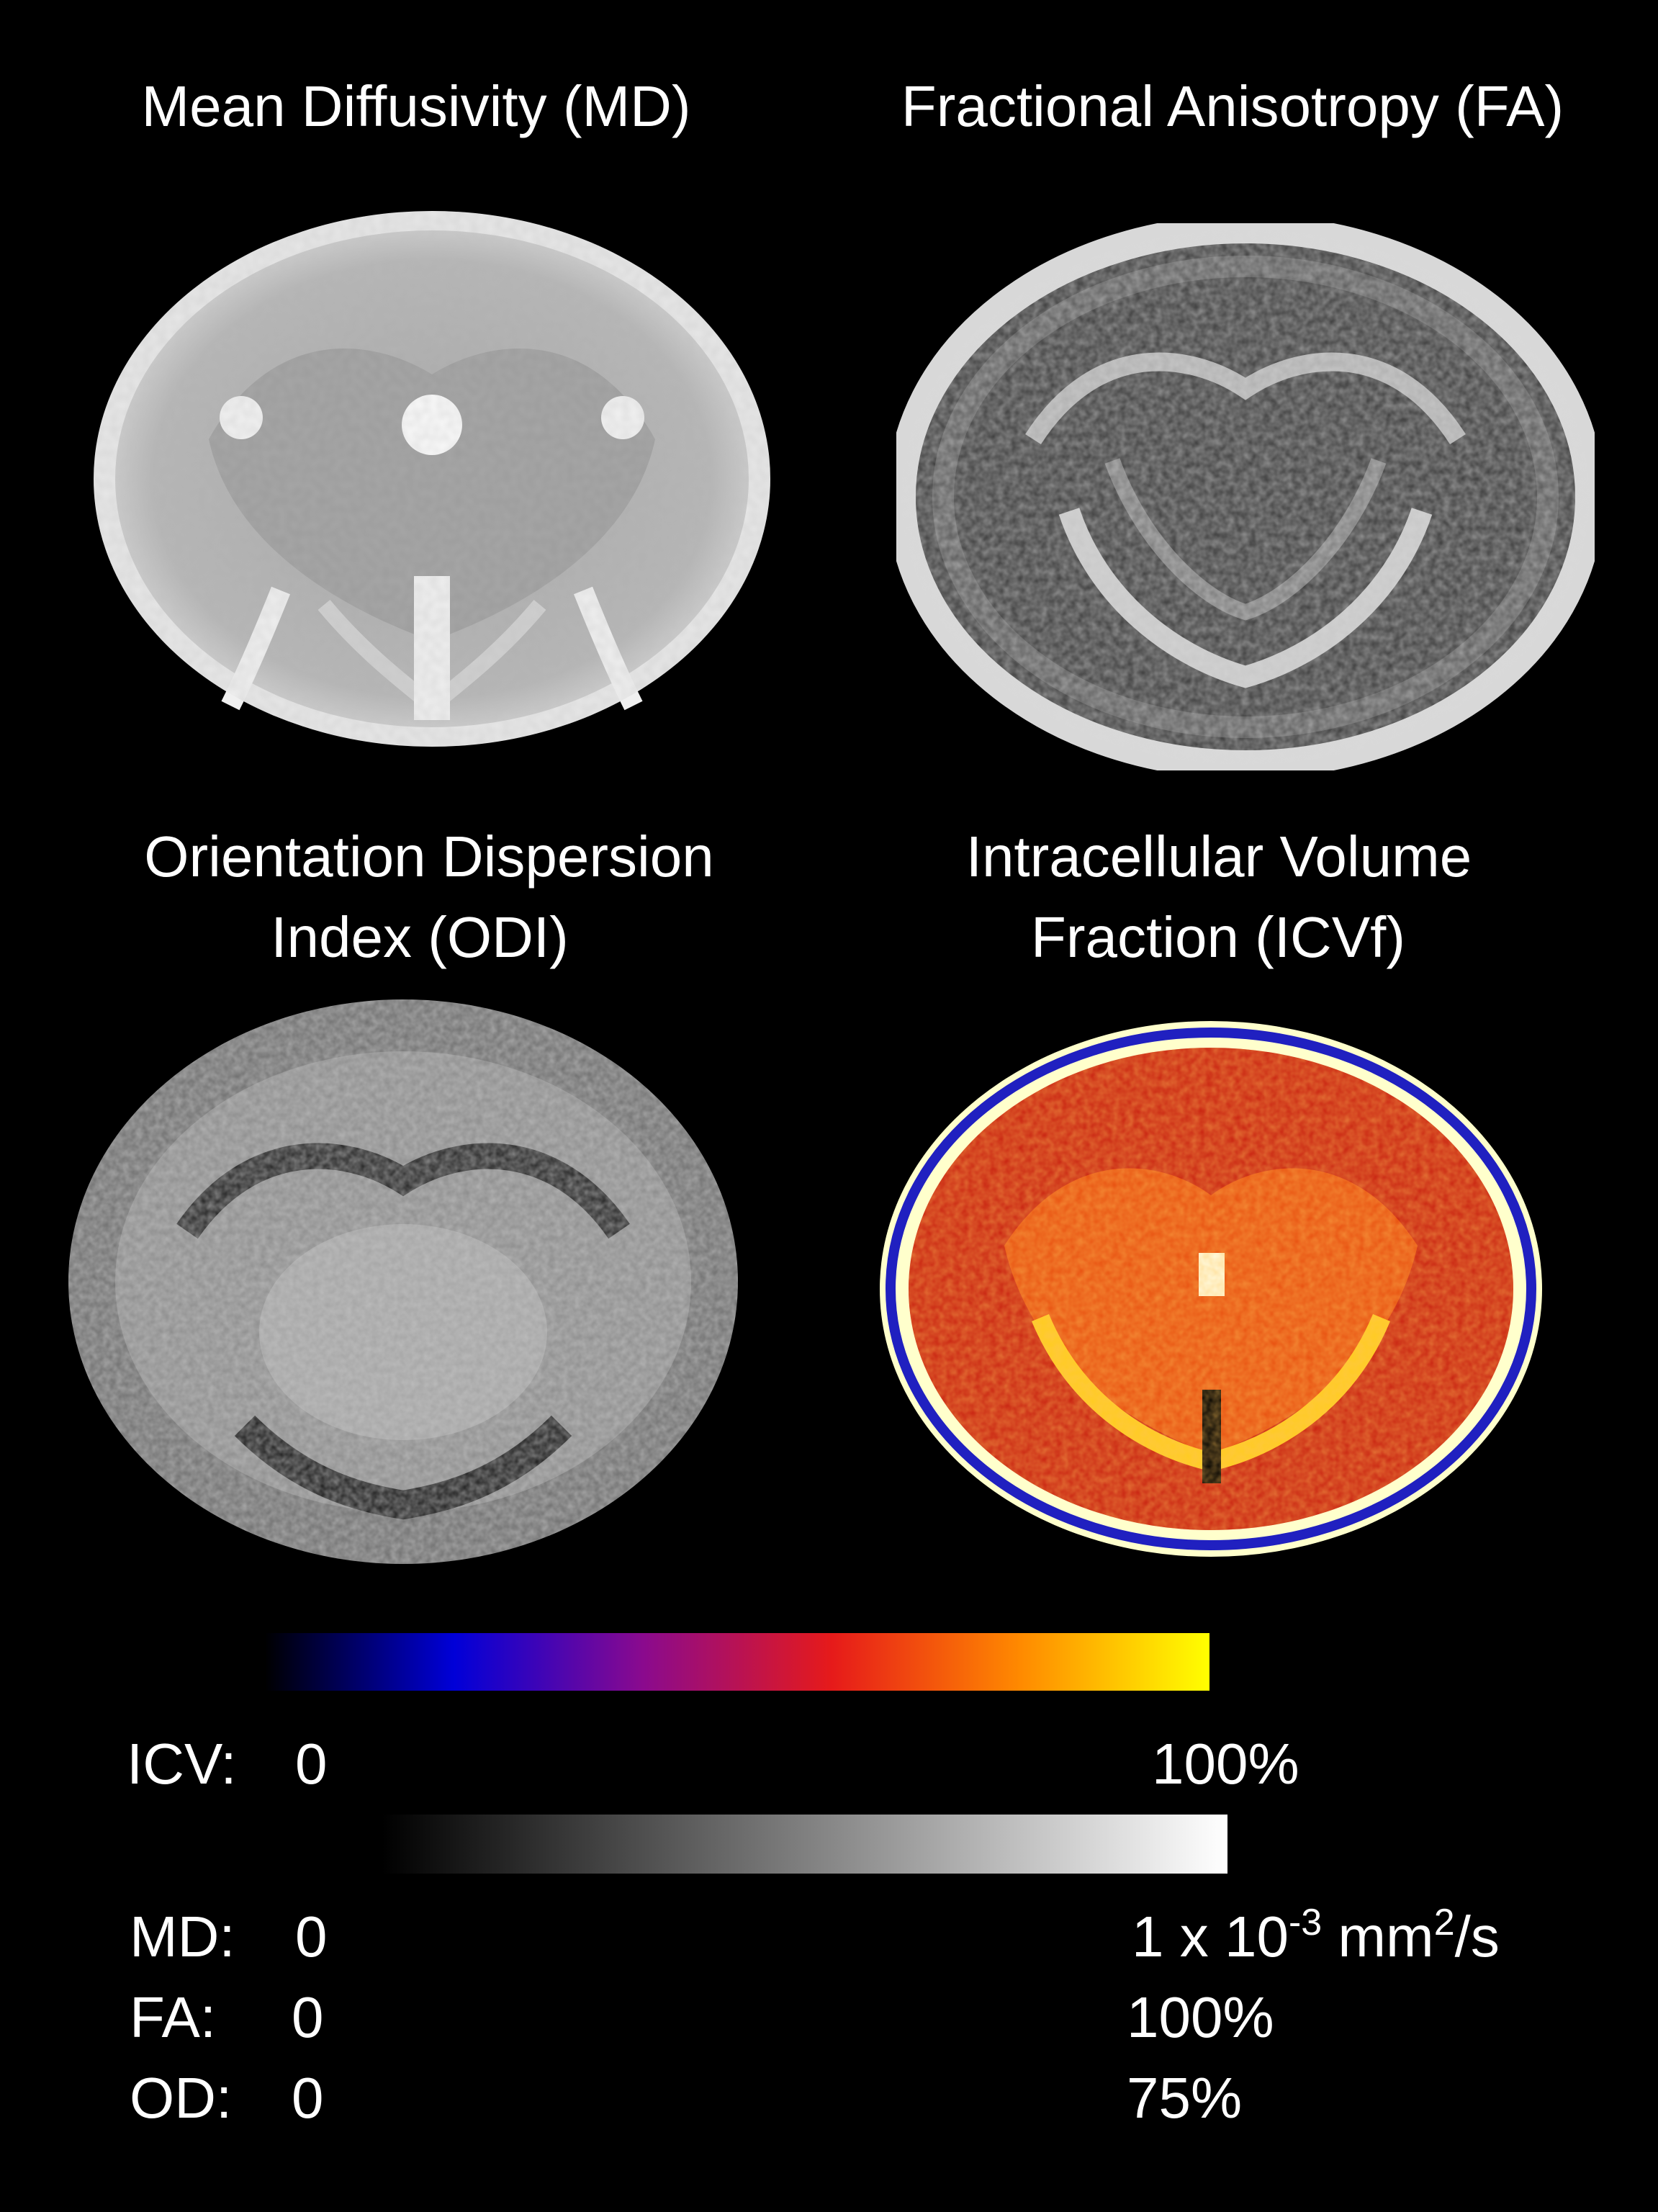 The width and height of the screenshot is (1658, 2212). Describe the element at coordinates (1232, 106) in the screenshot. I see `fa-title: Fractional Anisotropy (FA)` at that location.